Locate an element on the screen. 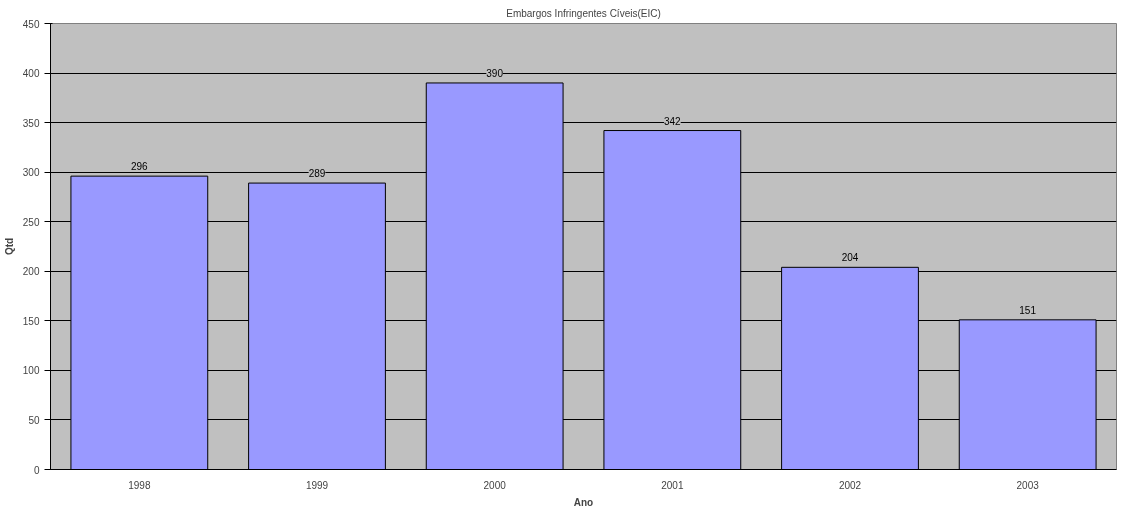  y-tick-label: 100 is located at coordinates (31, 371).